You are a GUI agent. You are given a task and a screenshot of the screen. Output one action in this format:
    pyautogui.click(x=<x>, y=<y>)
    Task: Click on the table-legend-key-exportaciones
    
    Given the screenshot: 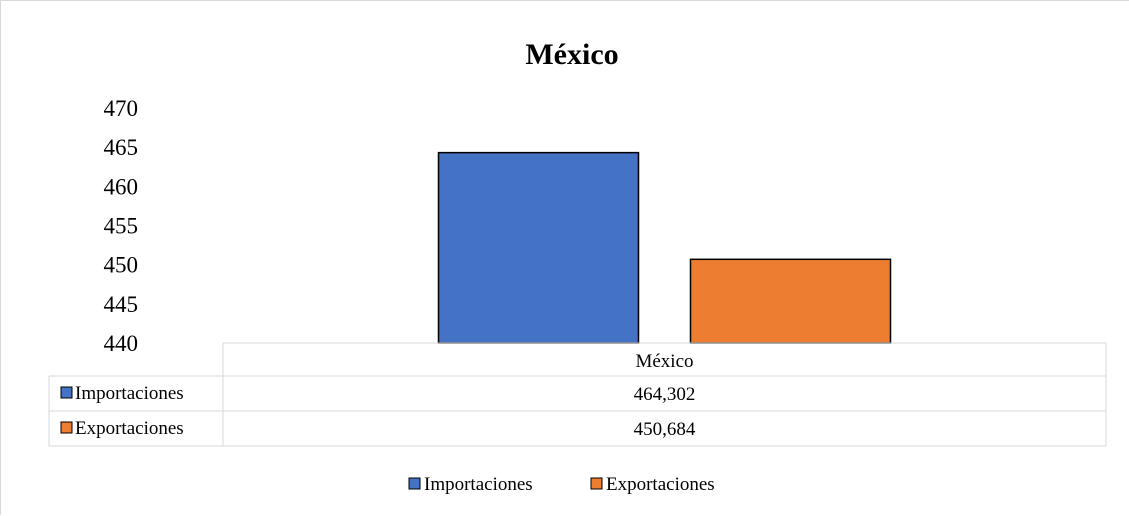 What is the action you would take?
    pyautogui.click(x=66, y=427)
    